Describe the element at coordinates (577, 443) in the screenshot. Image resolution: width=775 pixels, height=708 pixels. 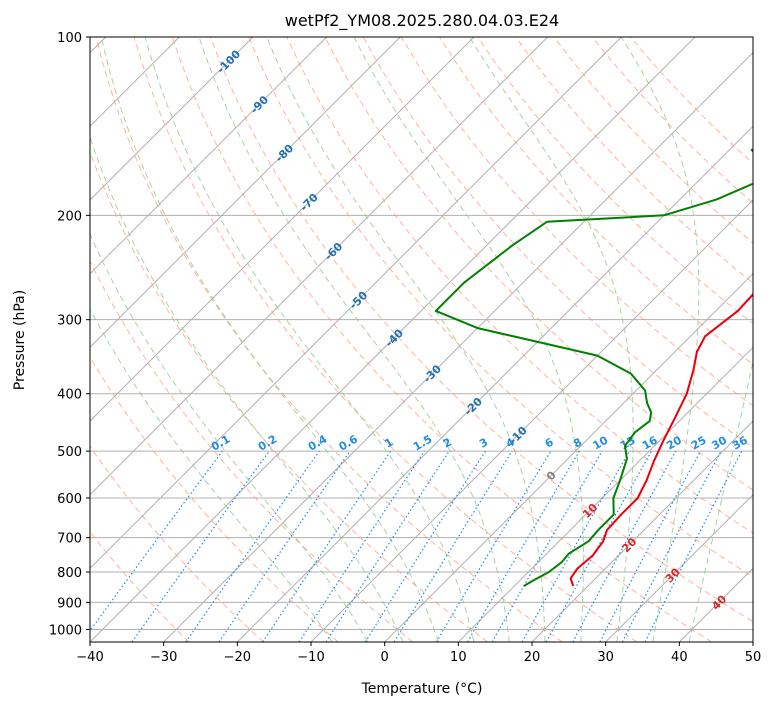
I see `mixing-ratio-label: 8` at that location.